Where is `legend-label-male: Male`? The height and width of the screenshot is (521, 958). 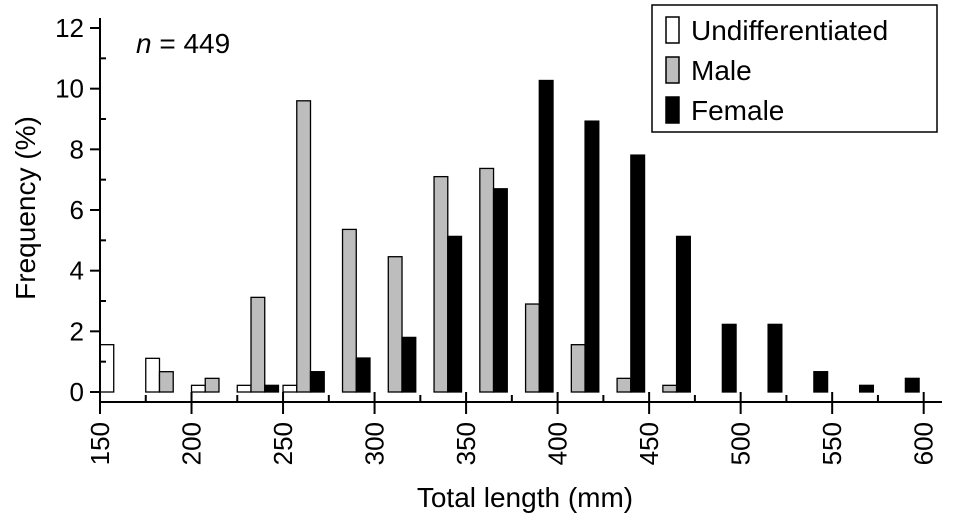 legend-label-male: Male is located at coordinates (721, 70).